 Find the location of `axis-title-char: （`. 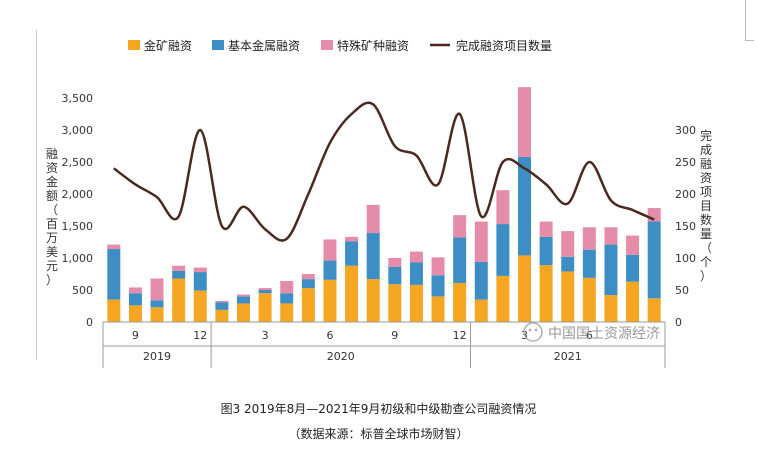

axis-title-char: （ is located at coordinates (706, 248).